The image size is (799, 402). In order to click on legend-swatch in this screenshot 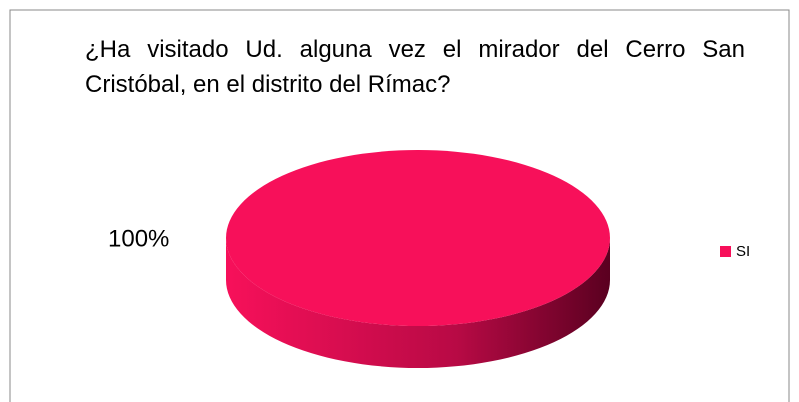, I will do `click(725, 251)`.